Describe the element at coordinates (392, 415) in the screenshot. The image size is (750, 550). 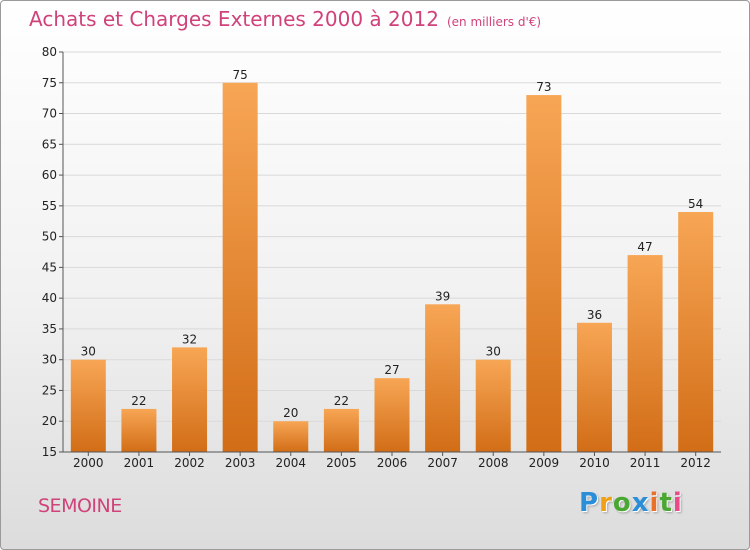
I see `bar-2006` at that location.